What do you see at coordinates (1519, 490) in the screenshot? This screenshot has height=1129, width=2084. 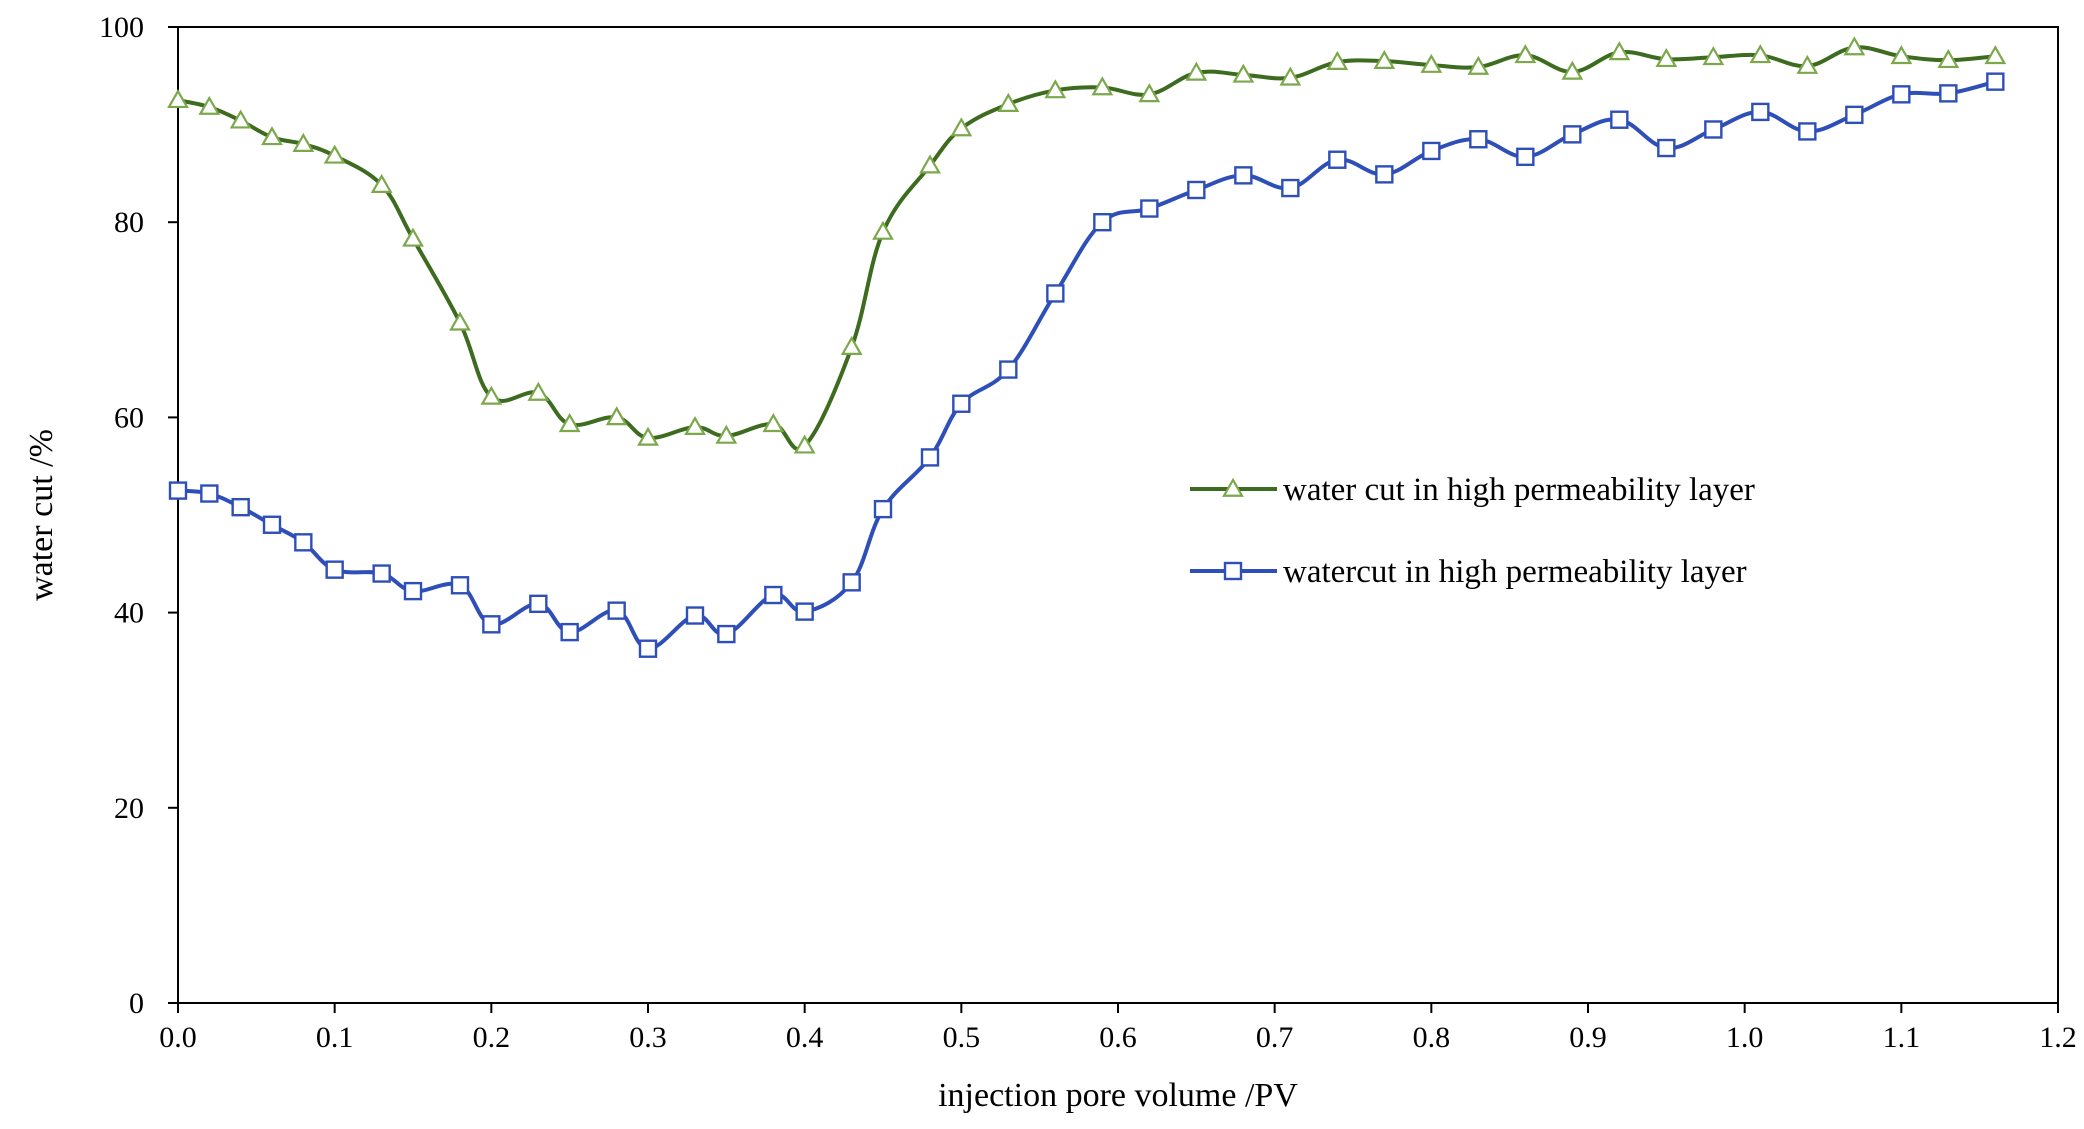 I see `legend-label: water cut in high permeability layer` at bounding box center [1519, 490].